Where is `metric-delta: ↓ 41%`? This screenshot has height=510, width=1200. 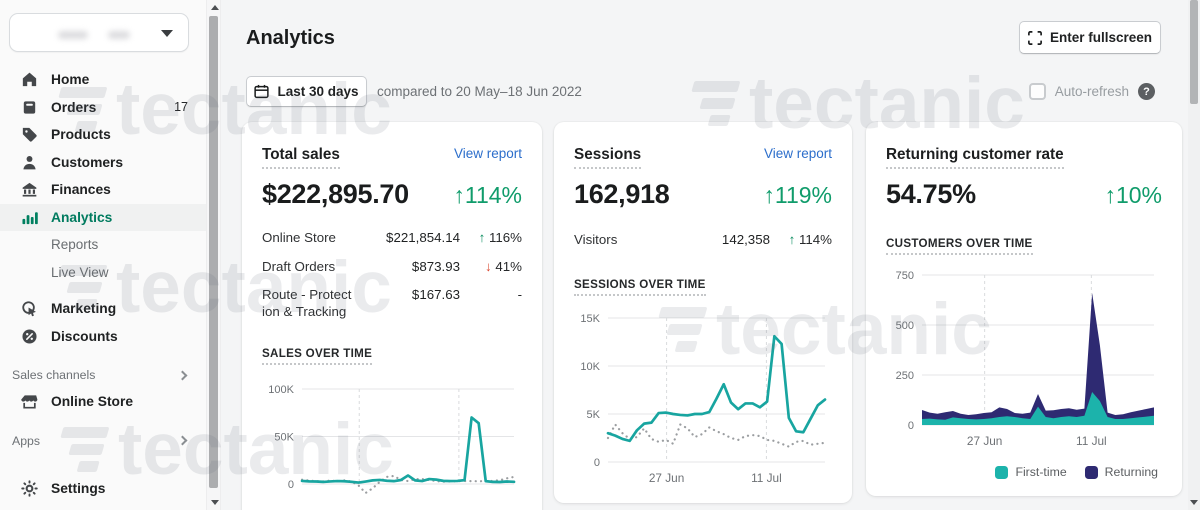 metric-delta: ↓ 41% is located at coordinates (503, 266).